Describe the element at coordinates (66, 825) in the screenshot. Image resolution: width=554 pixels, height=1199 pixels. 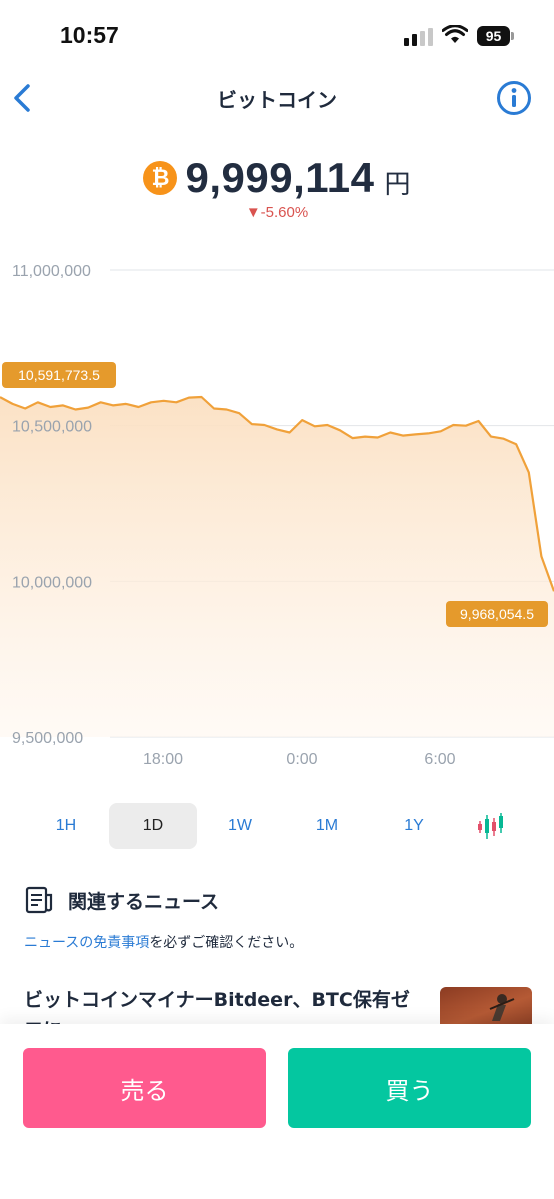
I see `range-tab-1h: 1H` at that location.